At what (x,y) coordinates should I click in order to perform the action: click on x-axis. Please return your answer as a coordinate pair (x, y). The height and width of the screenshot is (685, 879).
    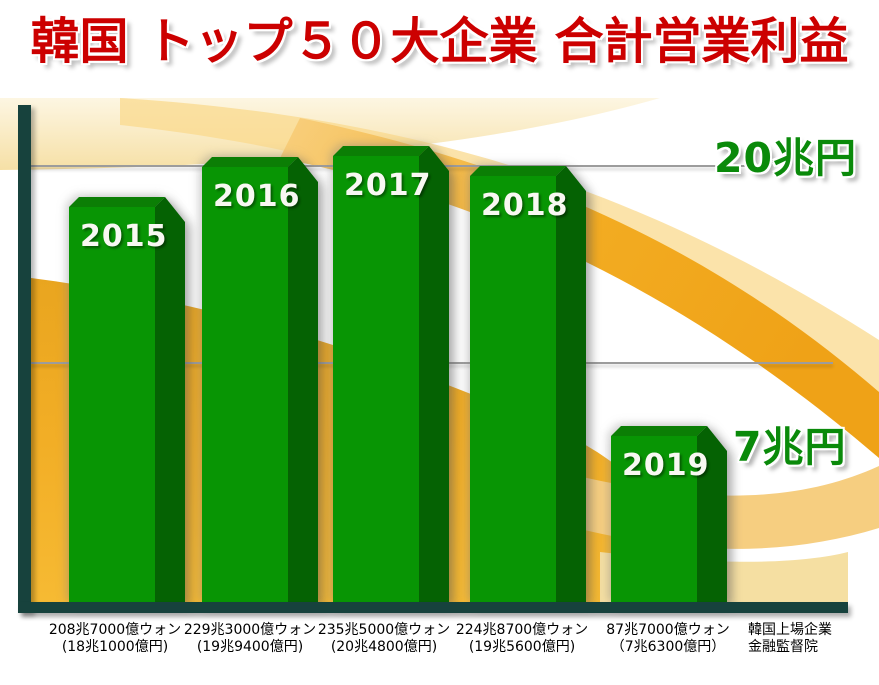
    Looking at the image, I should click on (433, 607).